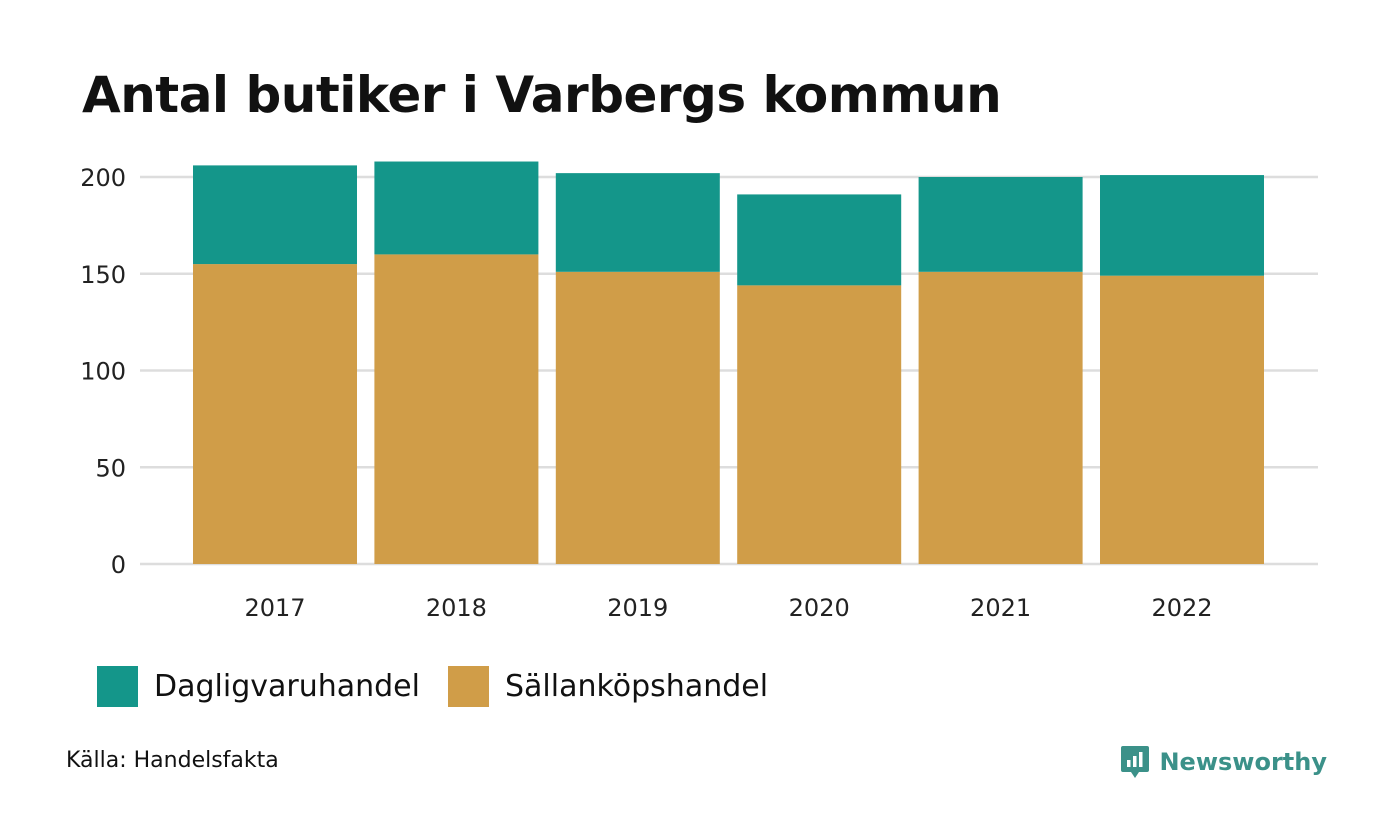 This screenshot has width=1400, height=840. I want to click on brand-name: Newsworthy, so click(1243, 762).